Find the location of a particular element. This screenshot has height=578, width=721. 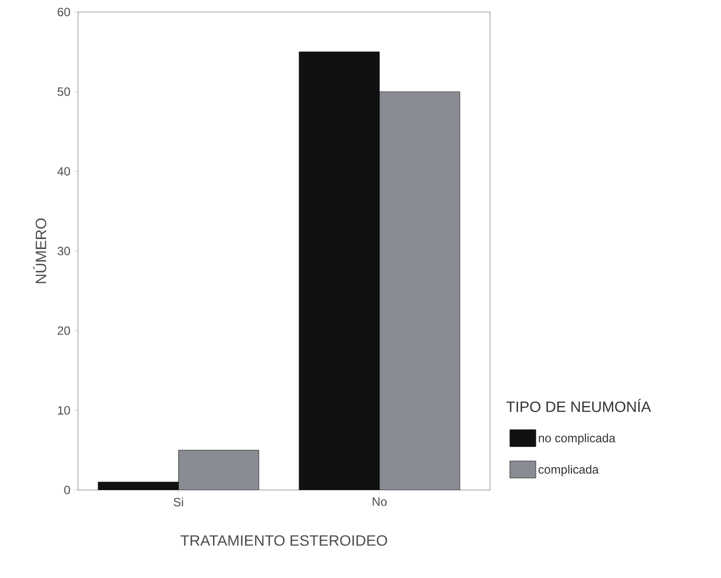

y-axis-title: NÚMERO is located at coordinates (39, 251).